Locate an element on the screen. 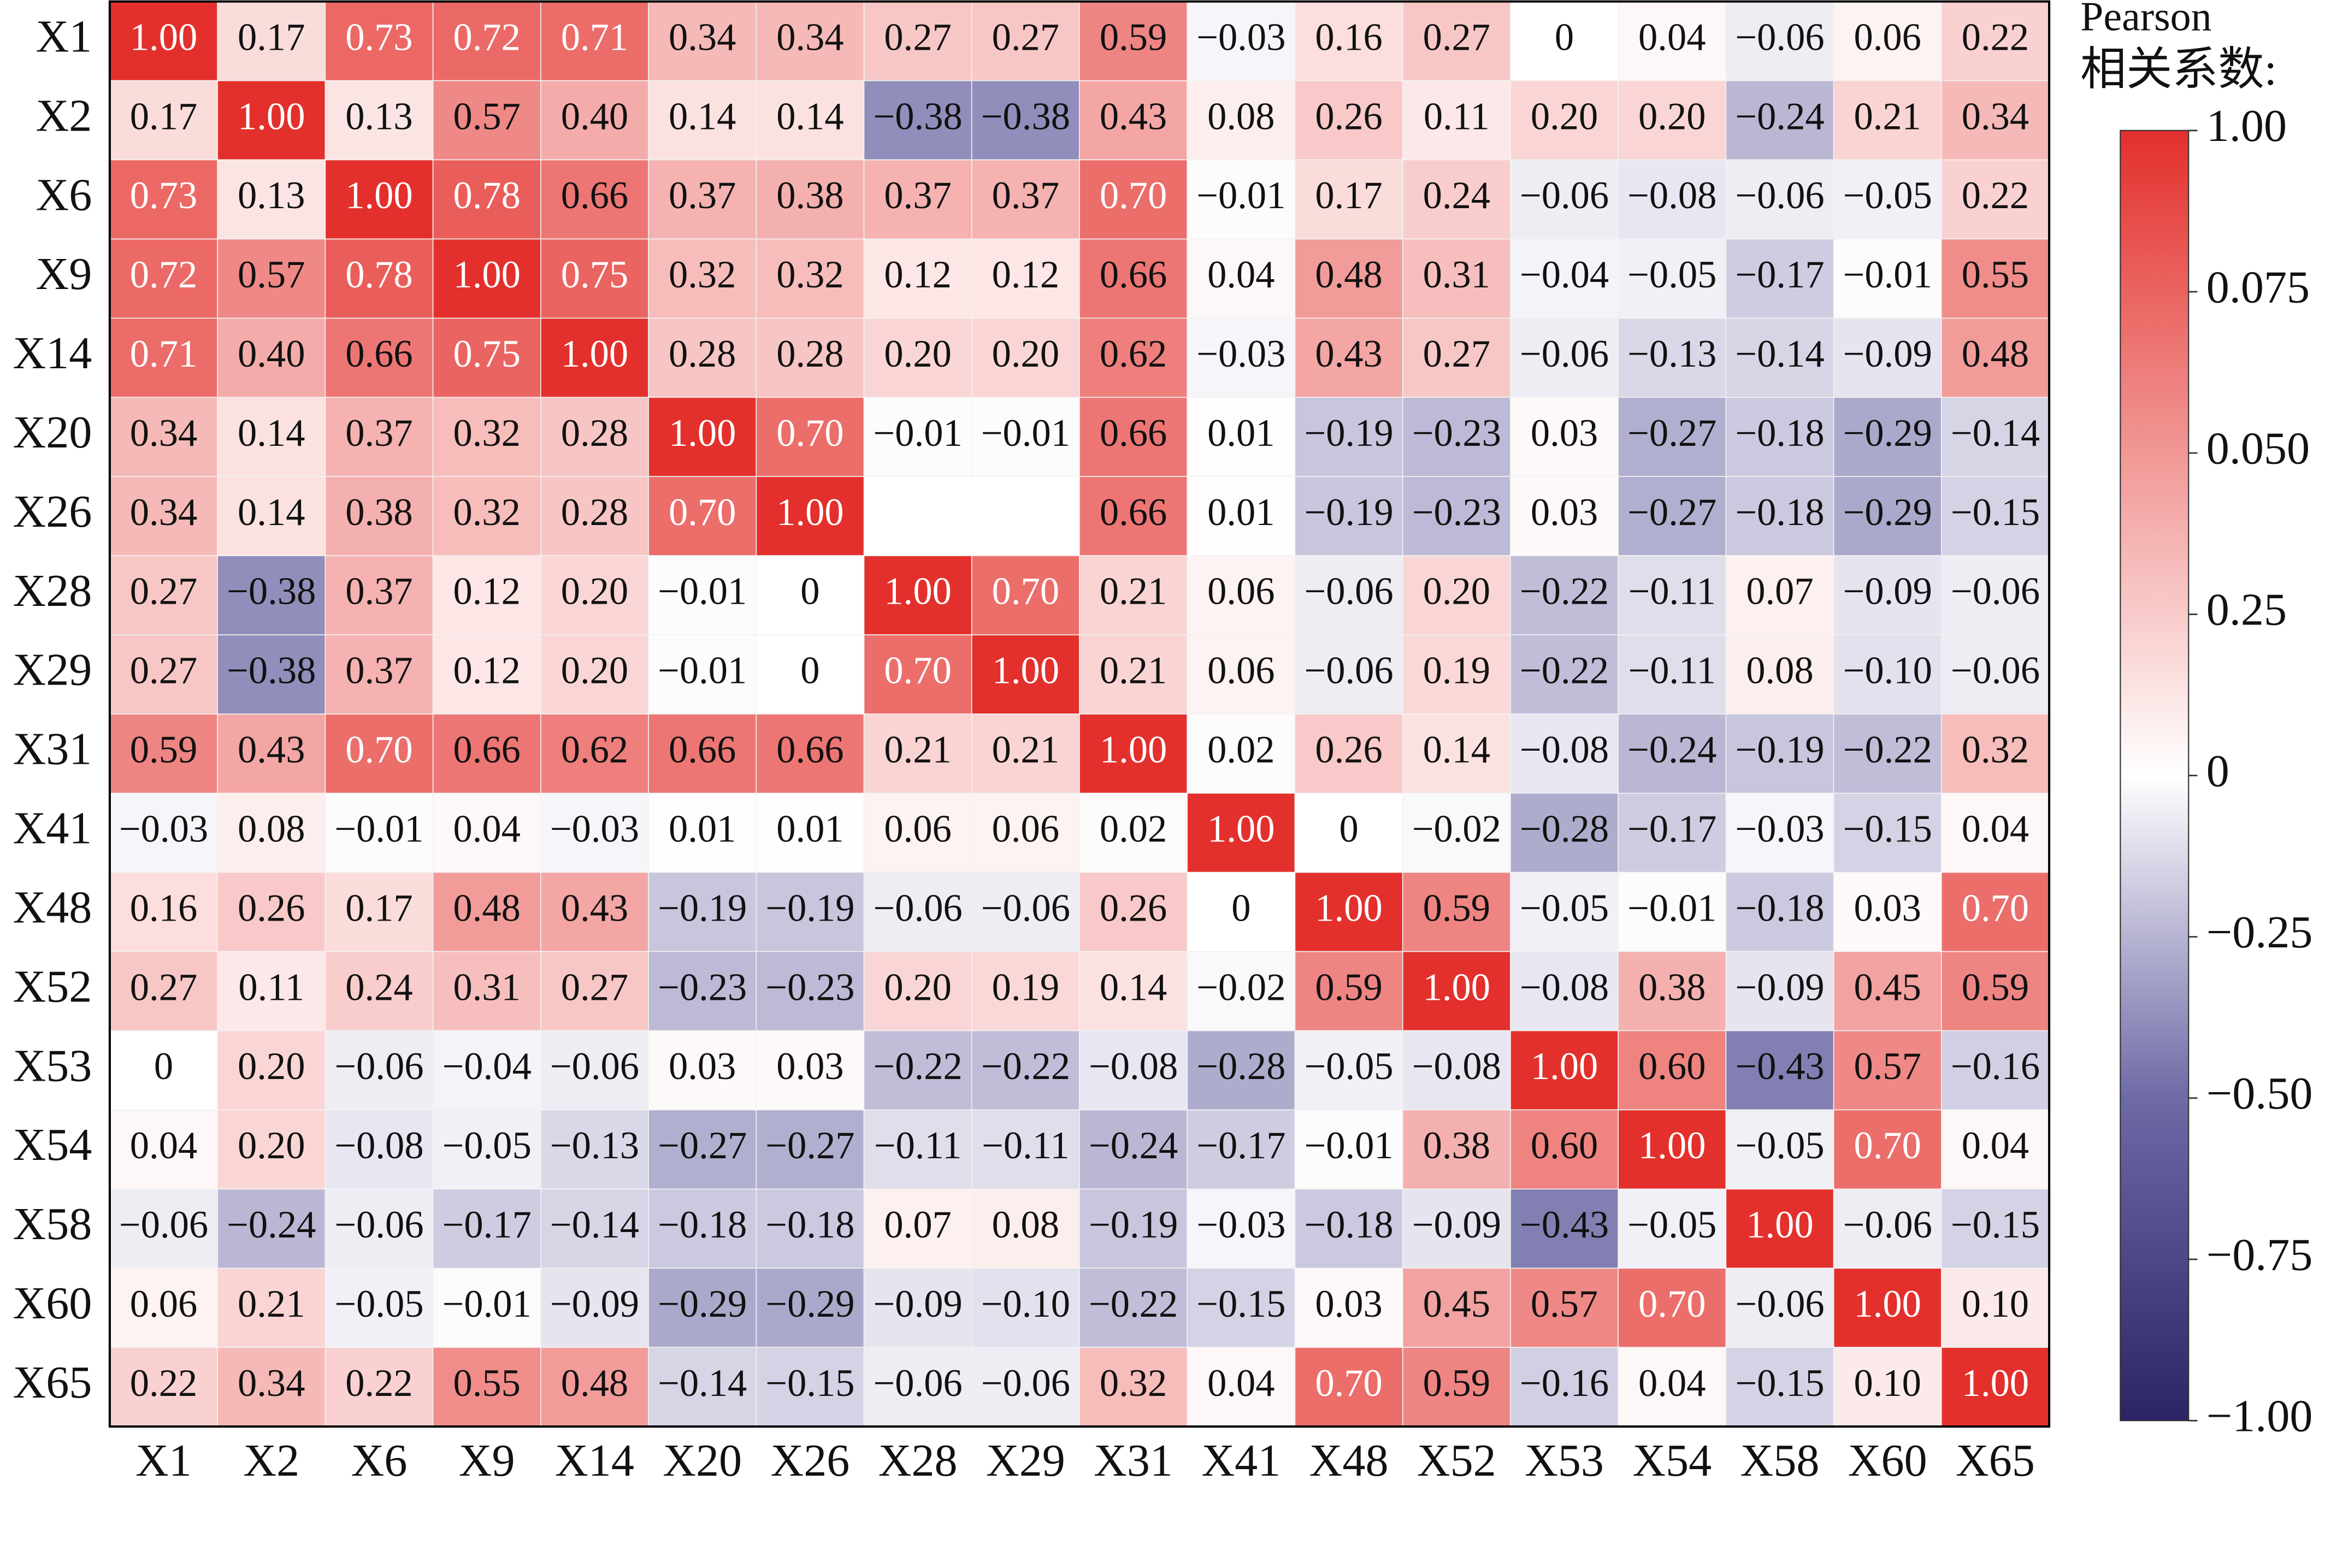 The image size is (2325, 1568). colorbar-tick-label: 0.25 is located at coordinates (2246, 610).